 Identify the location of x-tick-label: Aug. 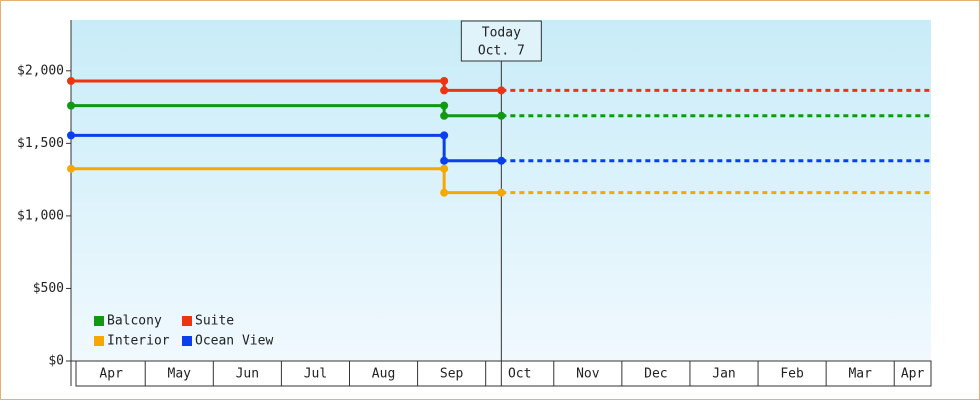
(383, 374).